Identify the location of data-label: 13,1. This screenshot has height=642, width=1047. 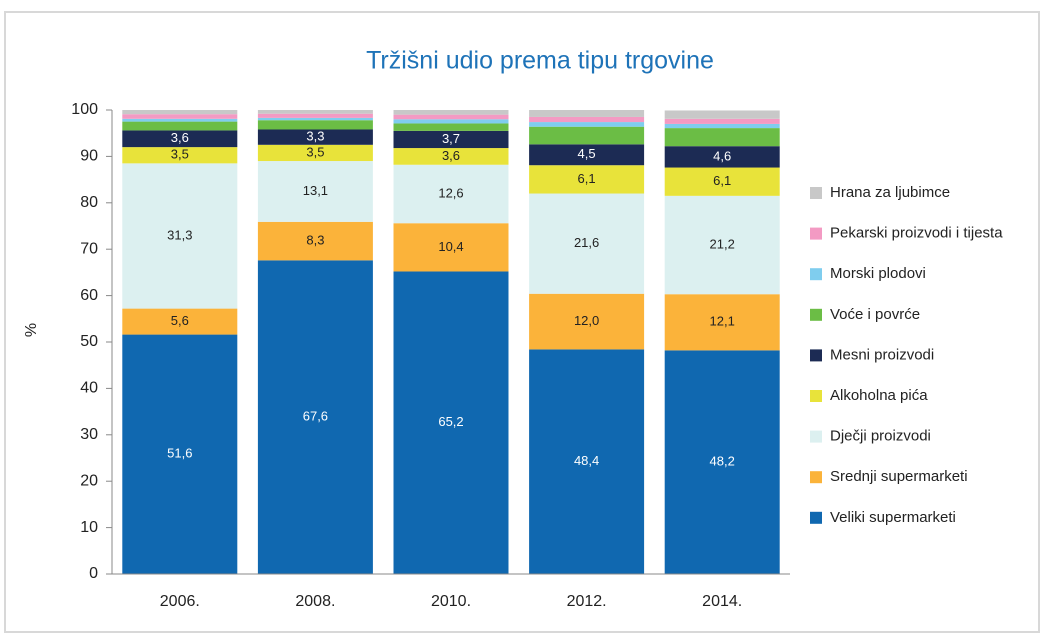
(315, 190).